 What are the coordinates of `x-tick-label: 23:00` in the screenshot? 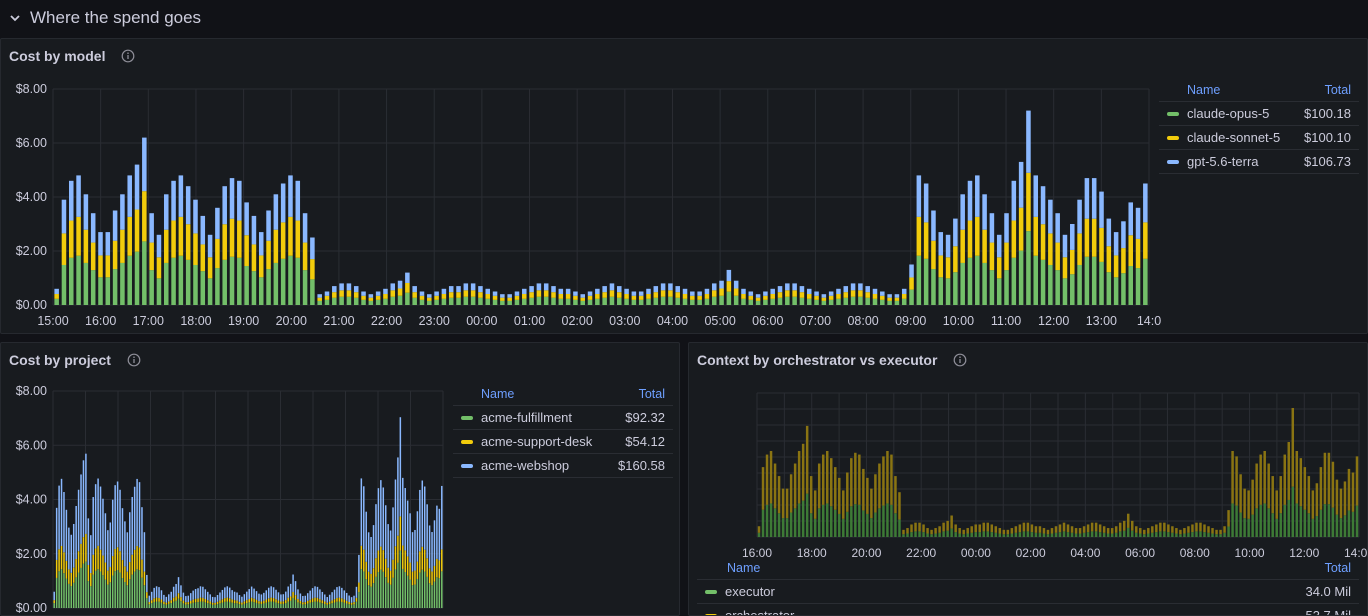 It's located at (434, 321).